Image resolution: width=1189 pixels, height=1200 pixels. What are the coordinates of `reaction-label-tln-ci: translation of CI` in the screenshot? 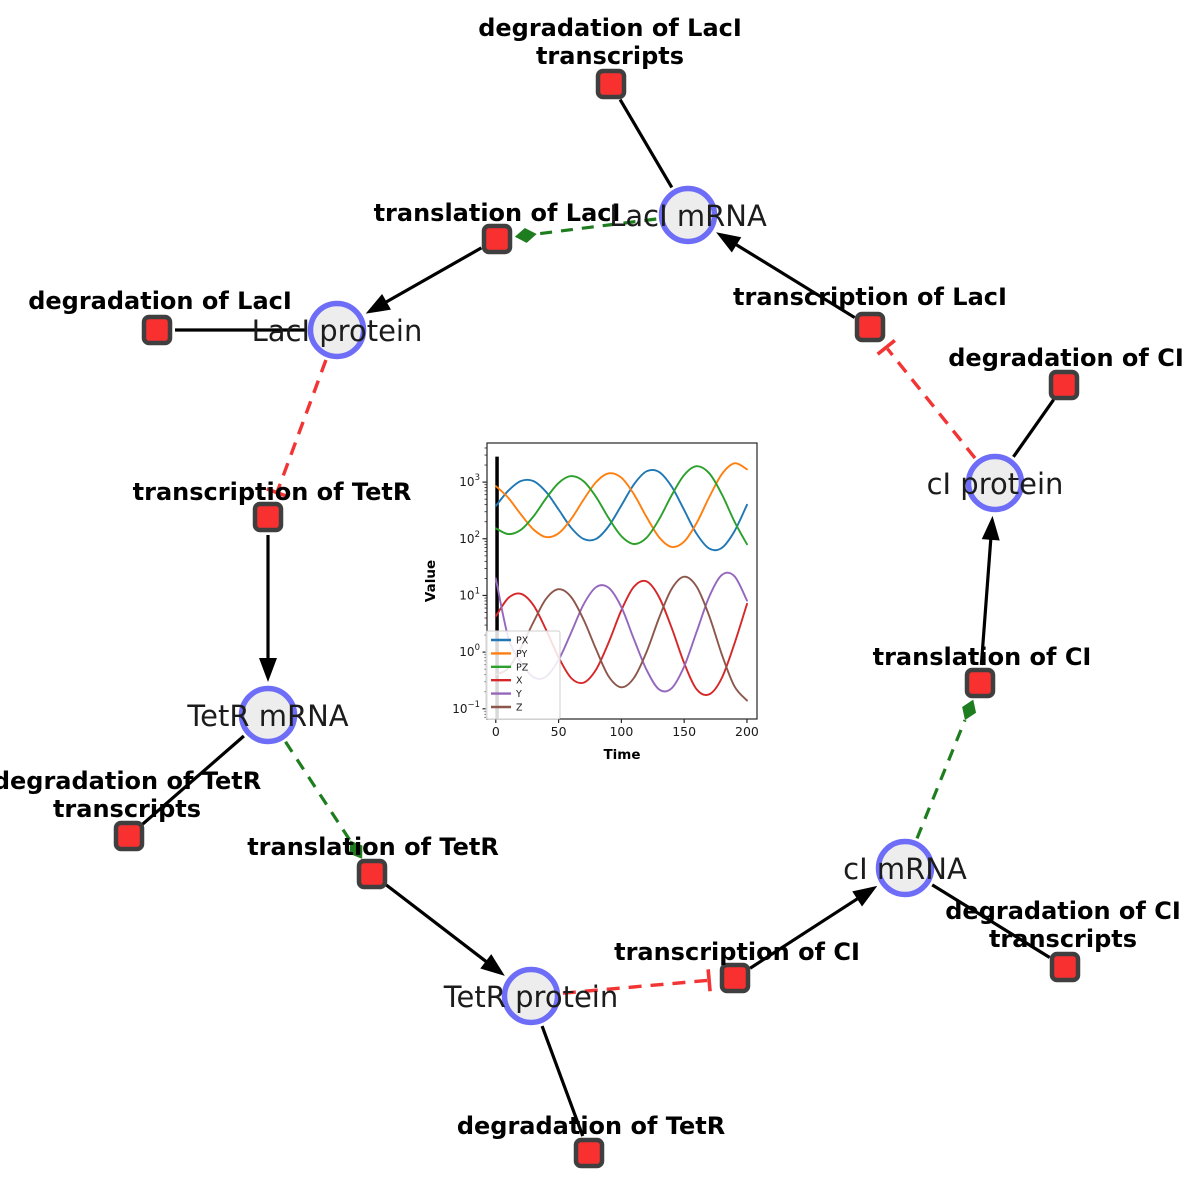 It's located at (982, 657).